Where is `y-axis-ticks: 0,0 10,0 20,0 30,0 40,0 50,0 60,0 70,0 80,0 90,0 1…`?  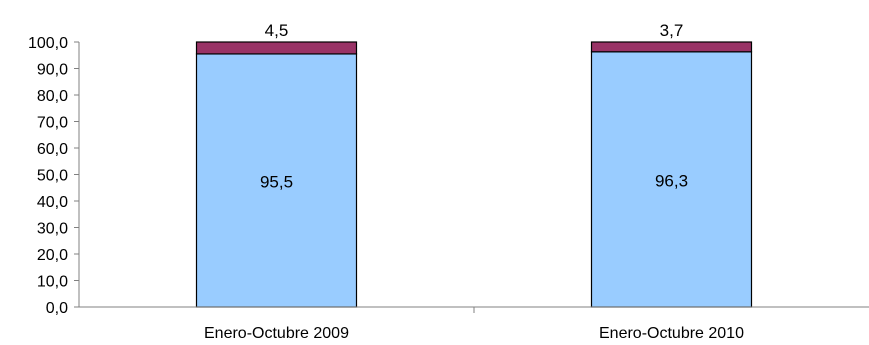
y-axis-ticks: 0,0 10,0 20,0 30,0 40,0 50,0 60,0 70,0 80,0 90,0 1… is located at coordinates (53, 176).